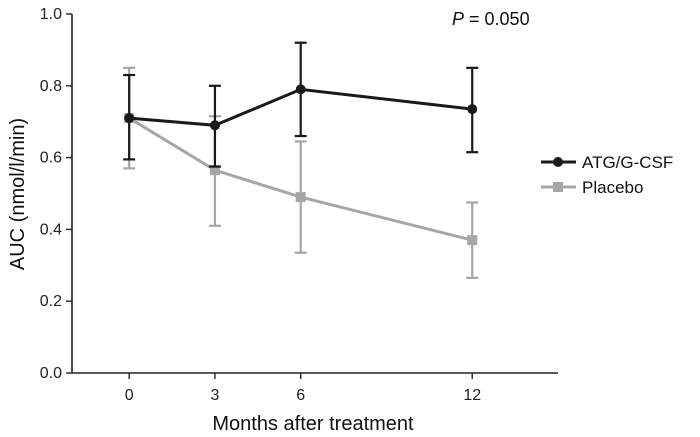 The height and width of the screenshot is (437, 700). I want to click on legend-item: ATG/G-CSF, so click(607, 162).